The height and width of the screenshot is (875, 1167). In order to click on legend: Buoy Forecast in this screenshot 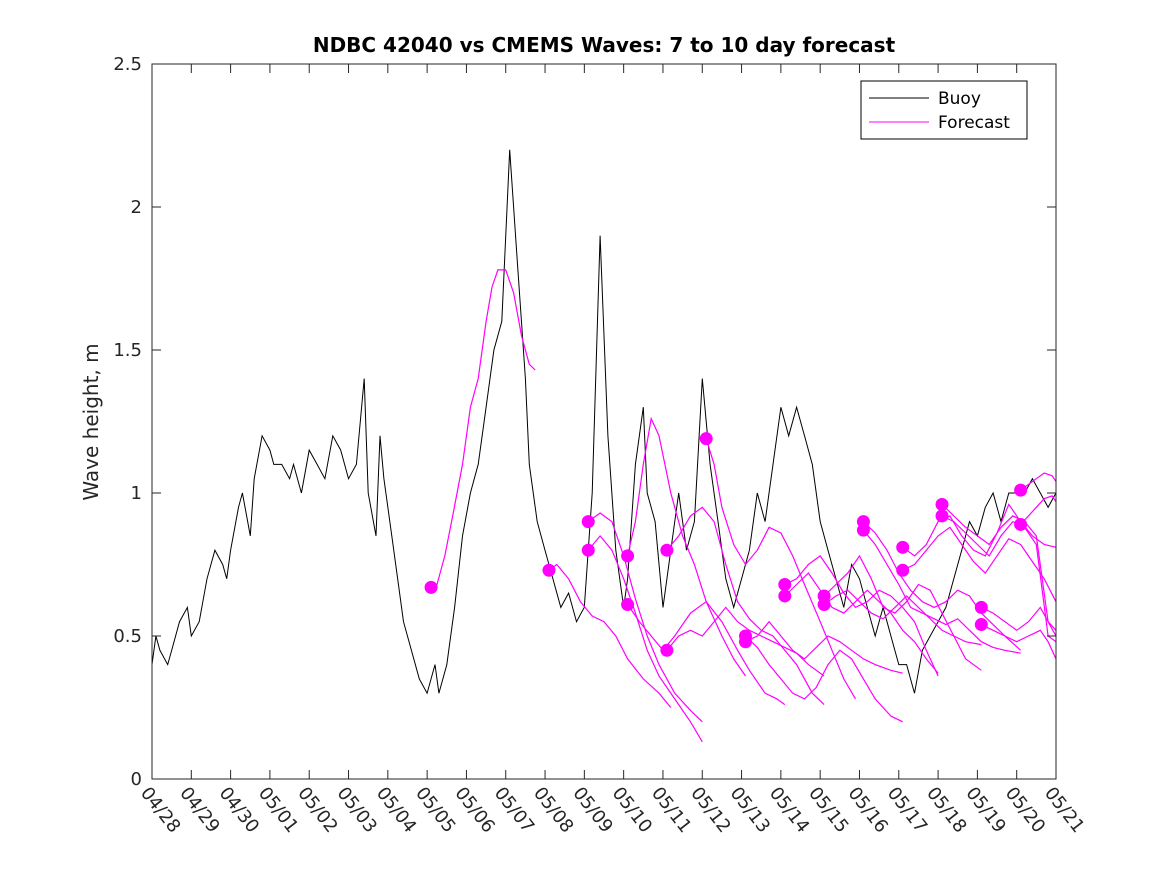, I will do `click(944, 110)`.